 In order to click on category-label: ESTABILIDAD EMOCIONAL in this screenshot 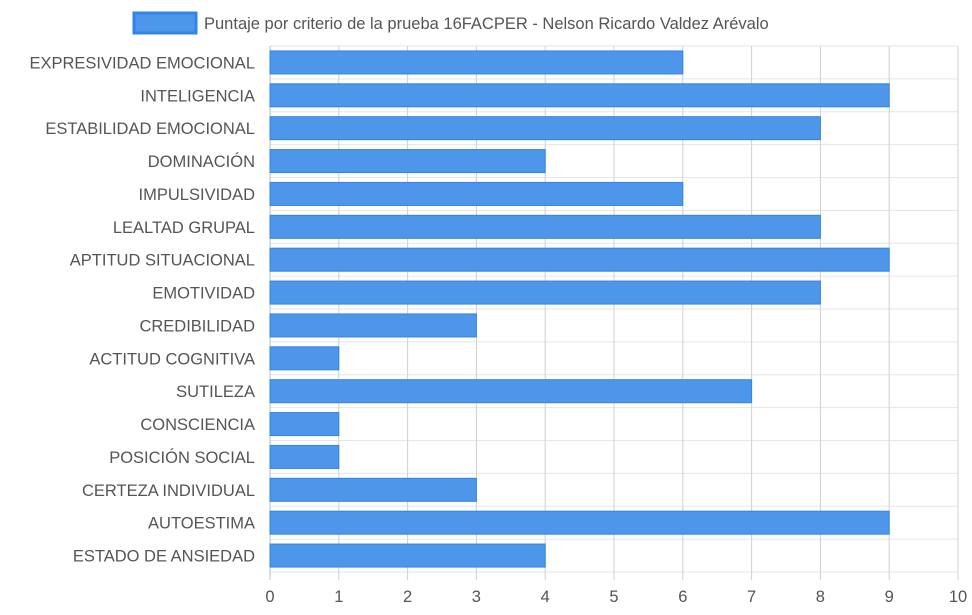, I will do `click(150, 129)`.